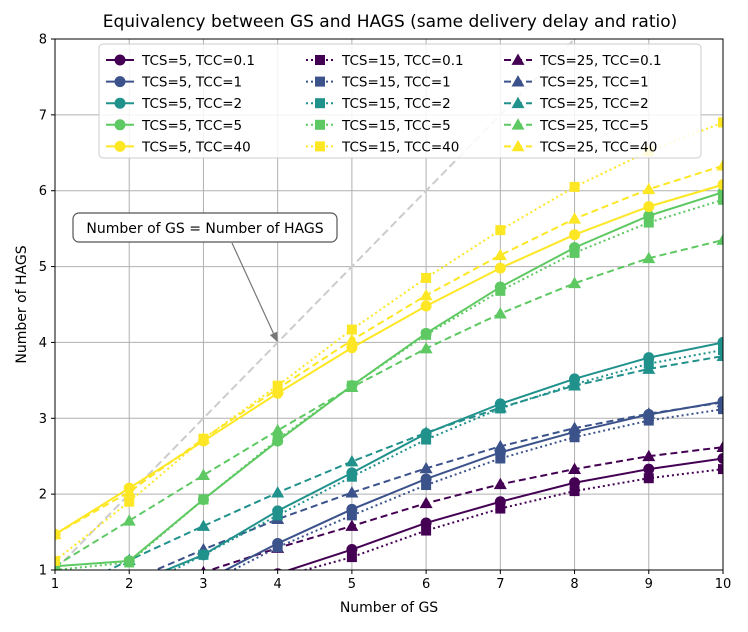 The image size is (748, 632). What do you see at coordinates (43, 571) in the screenshot?
I see `y-tick-label: 1` at bounding box center [43, 571].